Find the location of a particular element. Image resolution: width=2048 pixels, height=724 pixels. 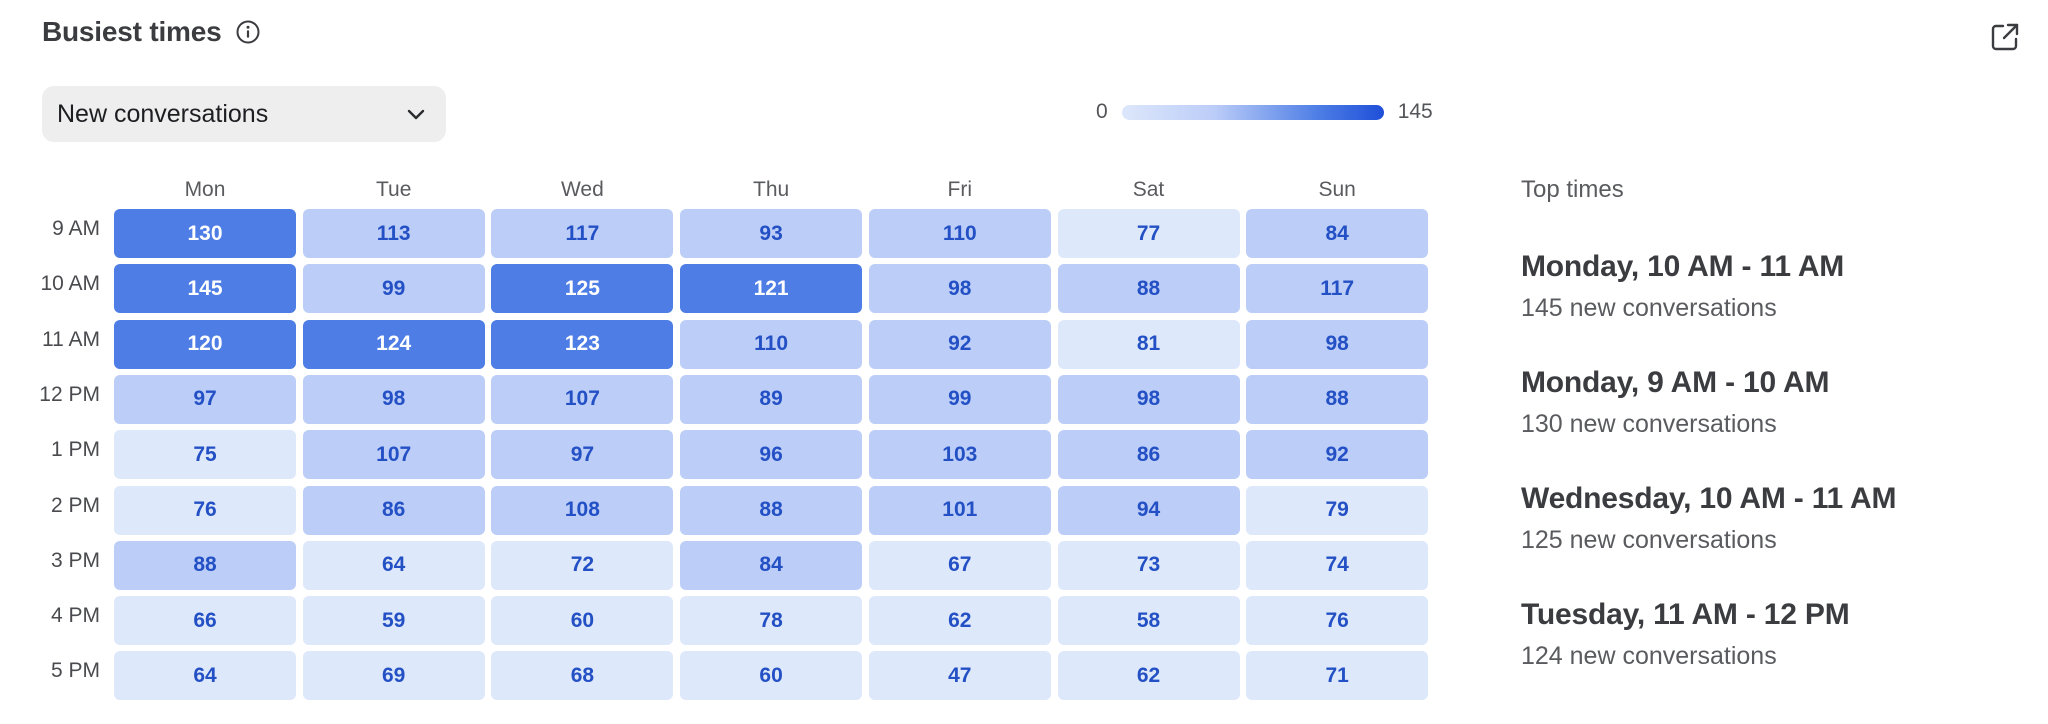

external-link-icon is located at coordinates (2005, 37).